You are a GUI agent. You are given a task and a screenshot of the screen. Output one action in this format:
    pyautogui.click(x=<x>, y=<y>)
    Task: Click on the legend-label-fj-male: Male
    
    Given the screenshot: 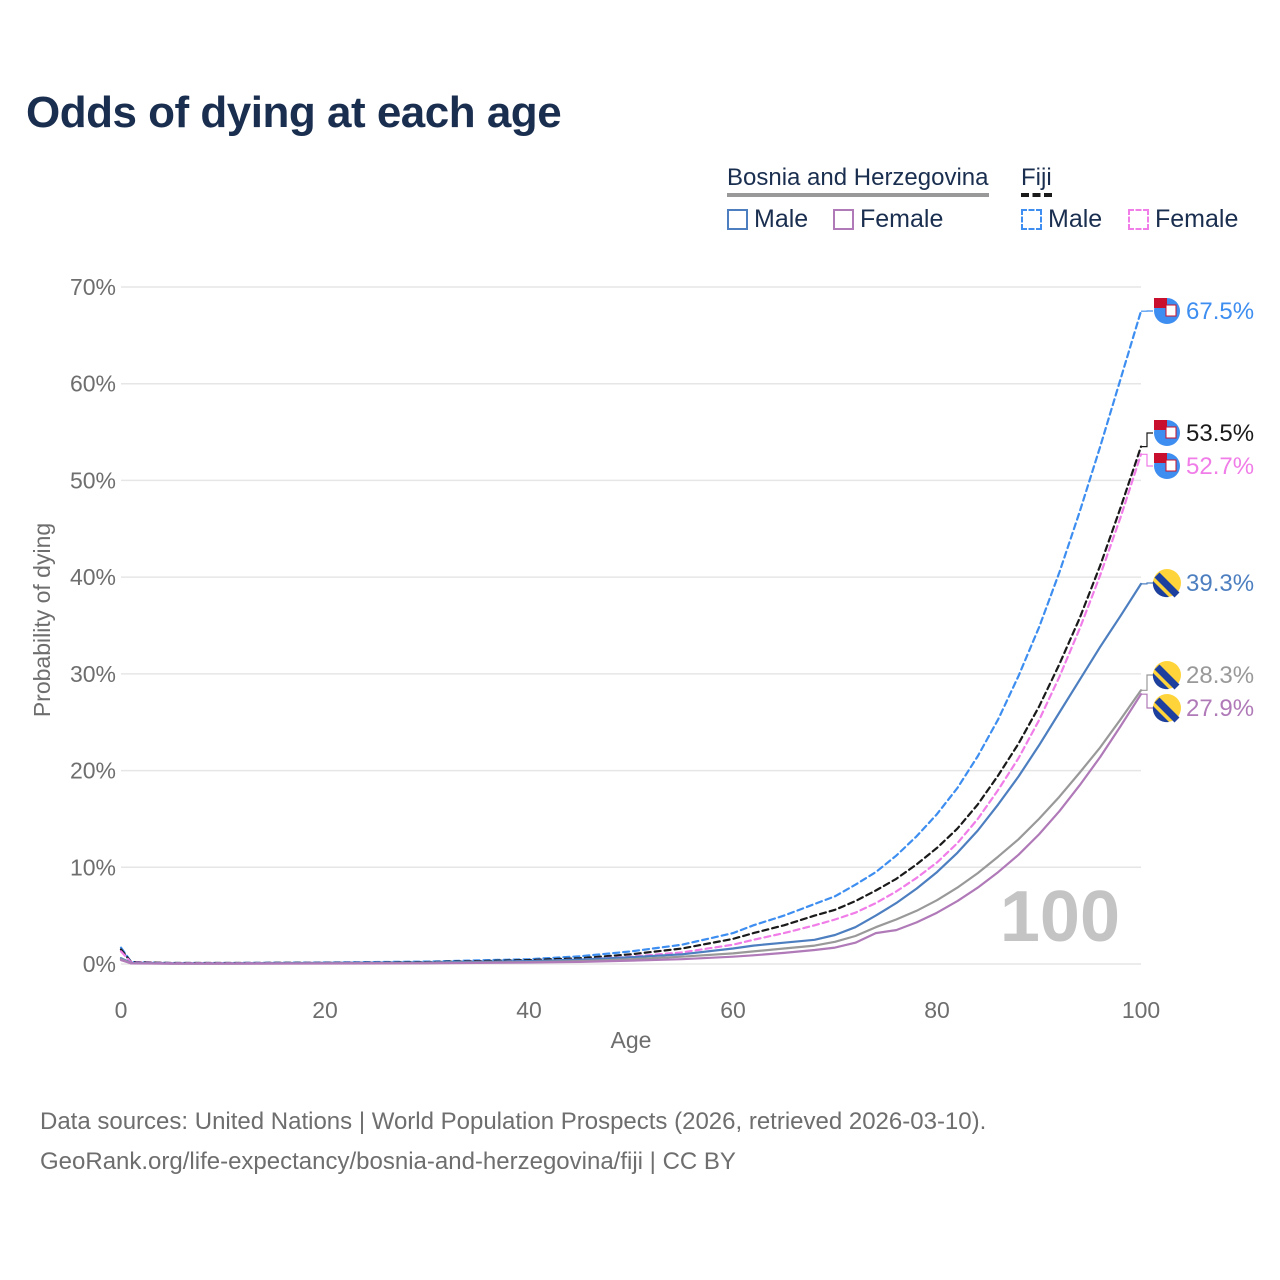 What is the action you would take?
    pyautogui.click(x=1075, y=219)
    